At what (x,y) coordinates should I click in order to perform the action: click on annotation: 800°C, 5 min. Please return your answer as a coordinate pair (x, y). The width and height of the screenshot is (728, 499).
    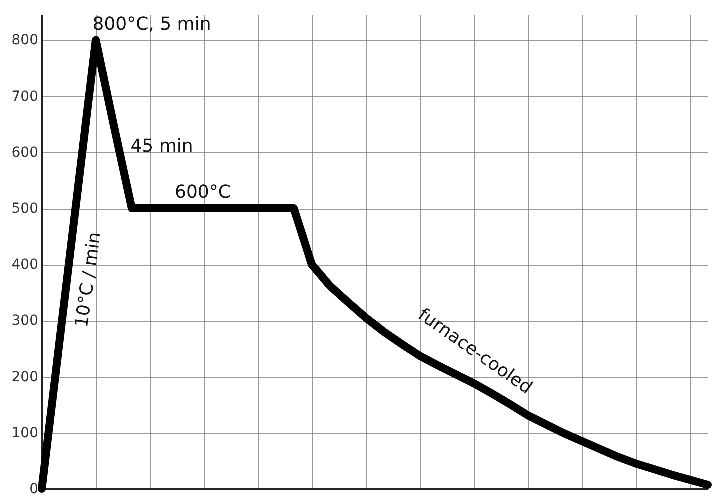
    Looking at the image, I should click on (152, 24).